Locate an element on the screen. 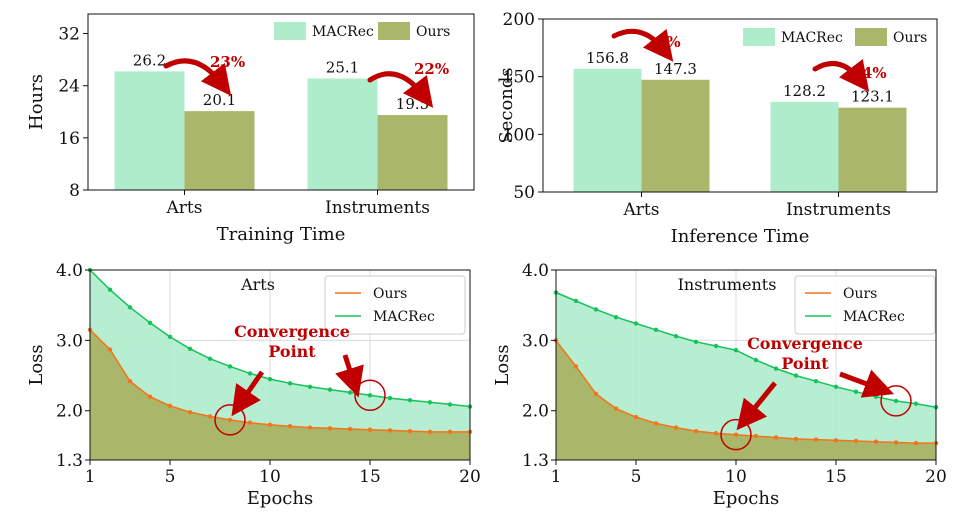 This screenshot has height=532, width=956. y-tick-label: 2.0 is located at coordinates (69, 412).